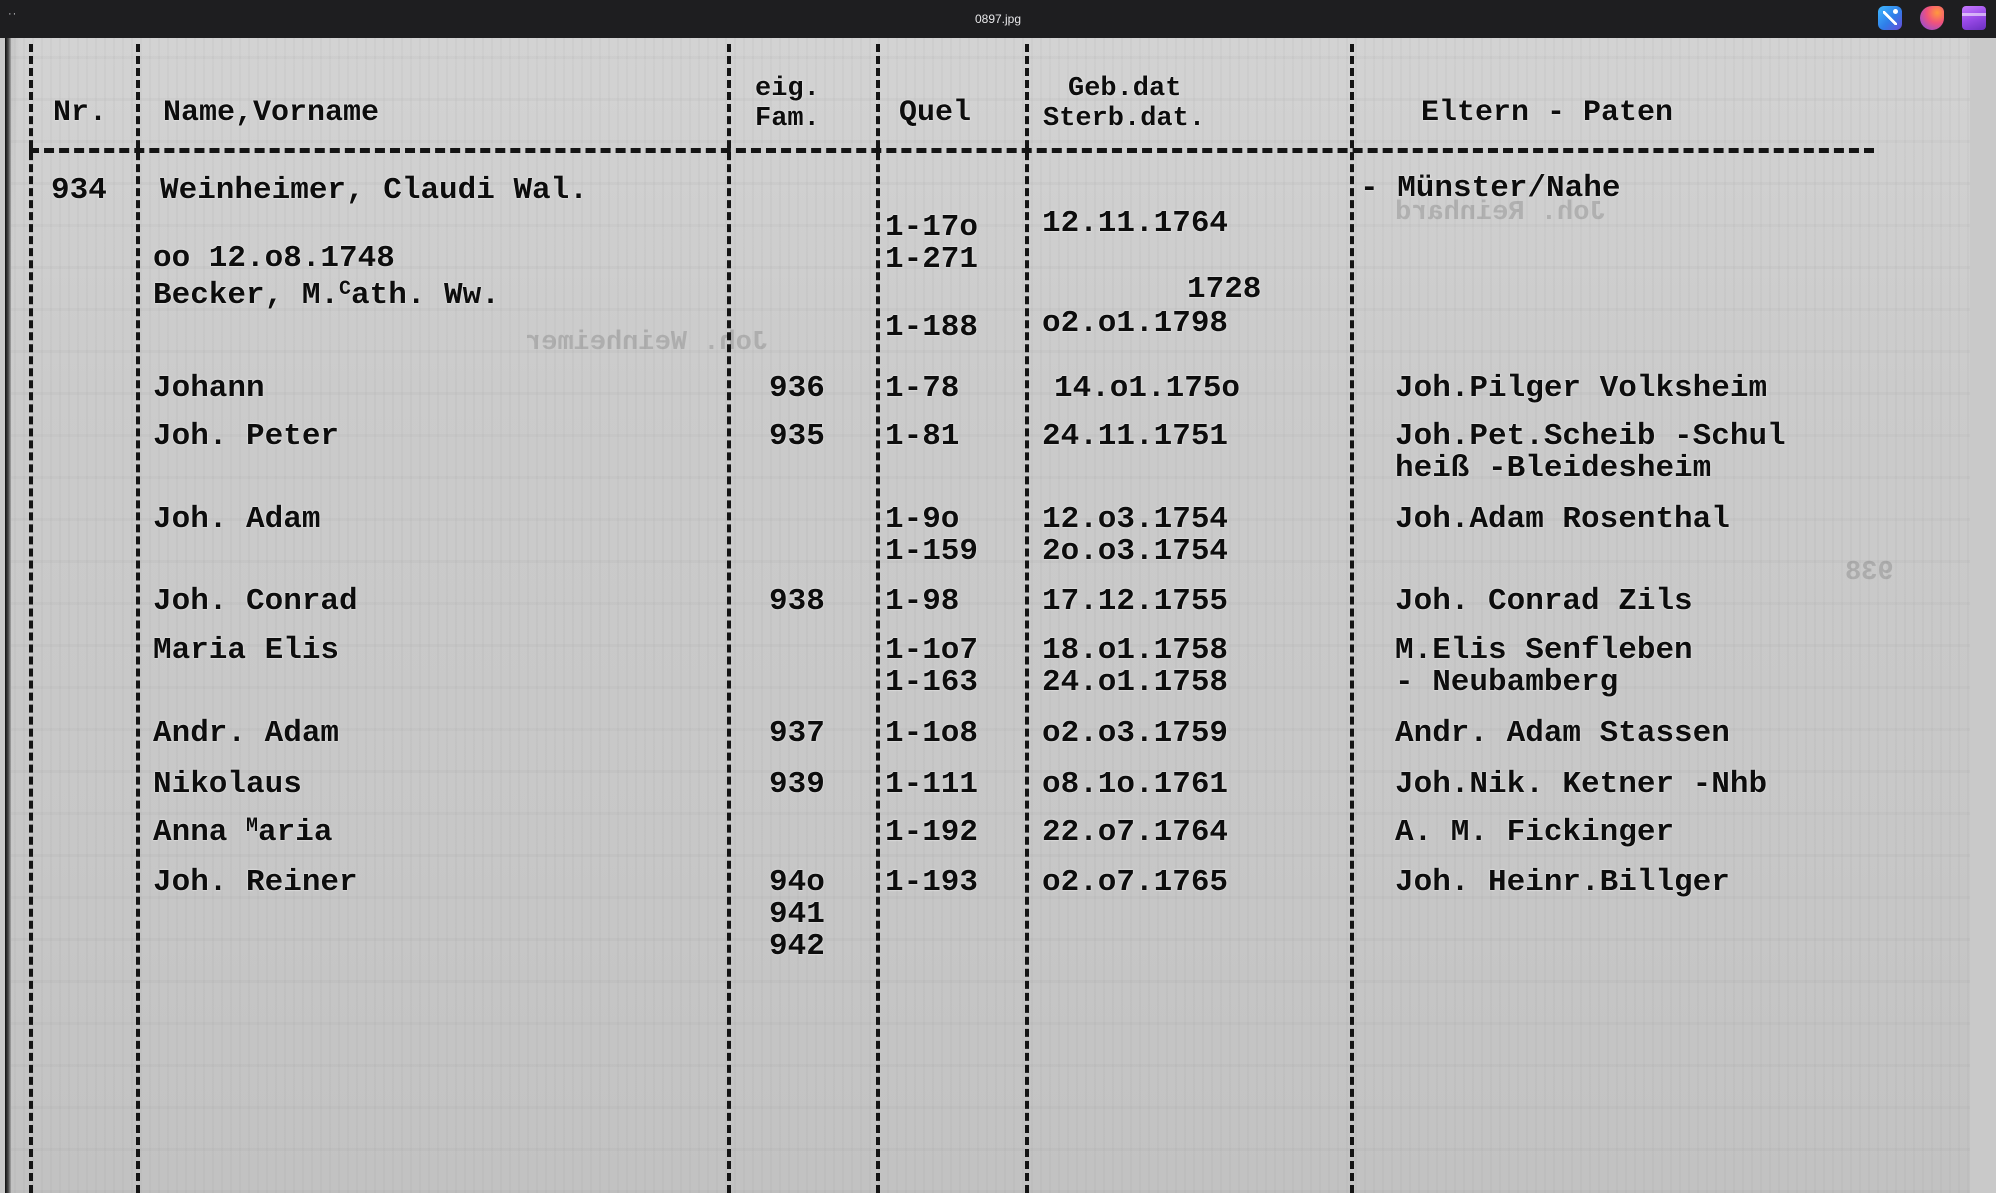 The height and width of the screenshot is (1193, 1996). What do you see at coordinates (13, 14) in the screenshot?
I see `window-menu-dots: ··` at bounding box center [13, 14].